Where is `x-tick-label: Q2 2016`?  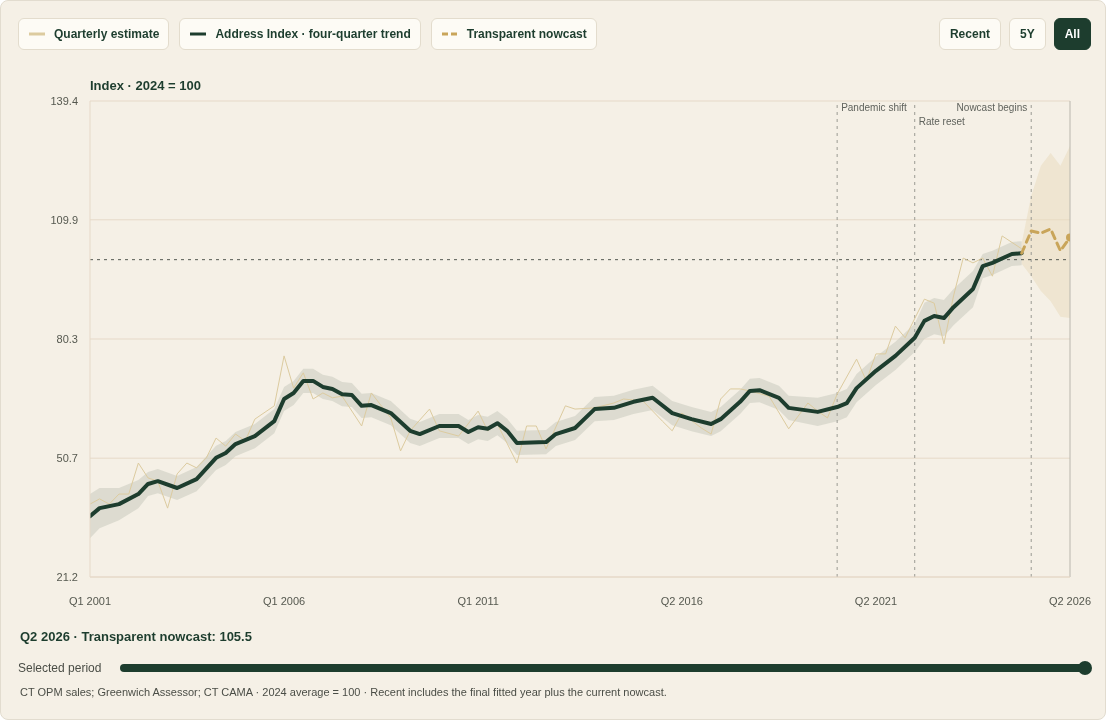
x-tick-label: Q2 2016 is located at coordinates (681, 600).